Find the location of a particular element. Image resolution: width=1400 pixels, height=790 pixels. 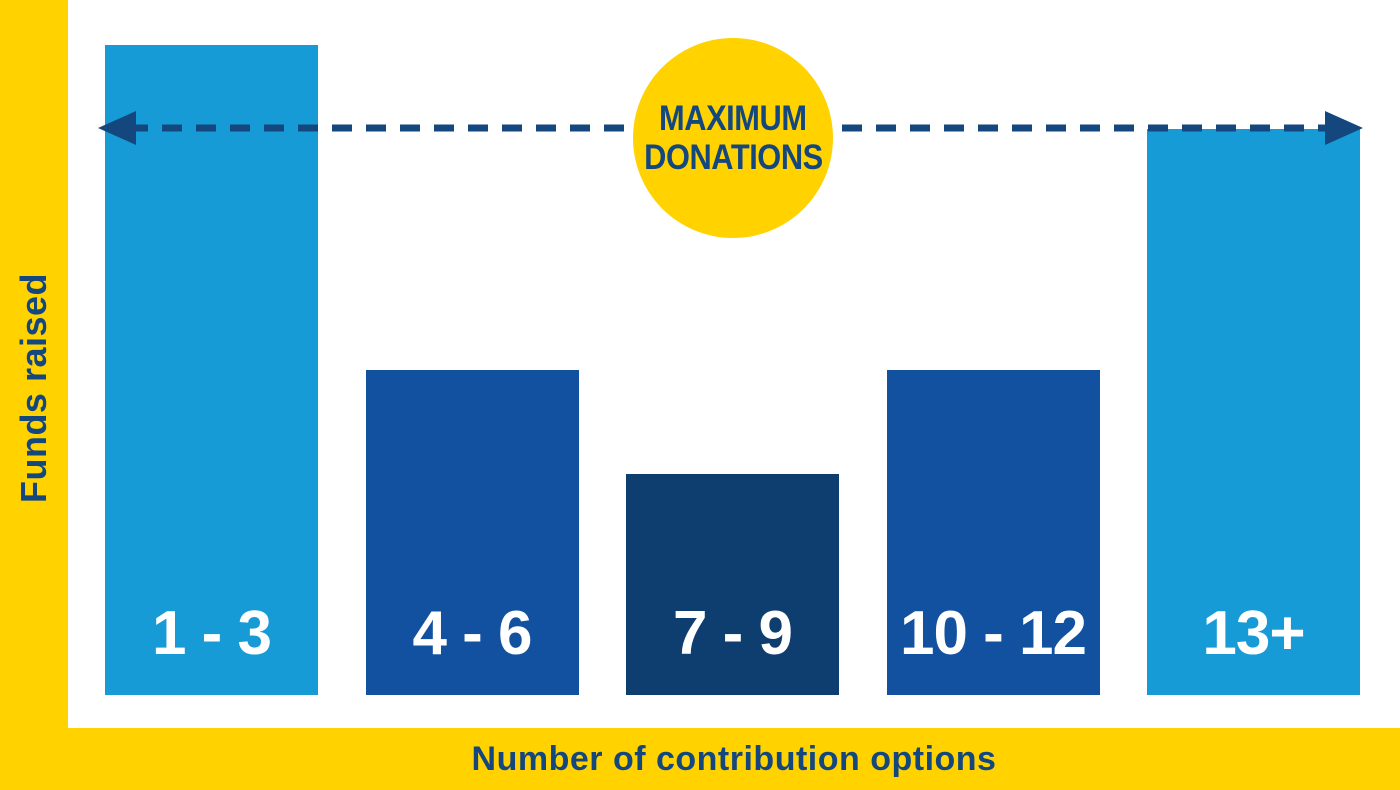

arrow-right-icon is located at coordinates (1344, 128).